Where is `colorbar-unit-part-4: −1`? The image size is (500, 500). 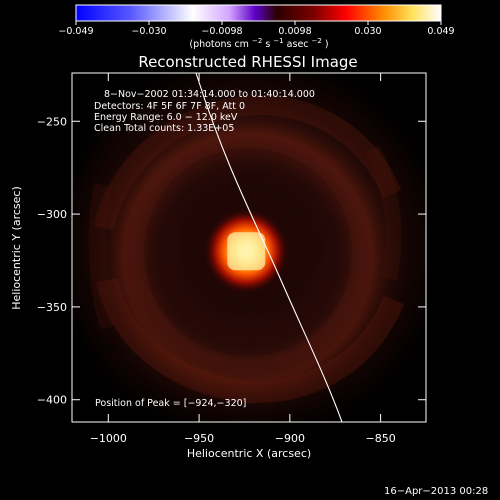 colorbar-unit-part-4: −1 is located at coordinates (278, 41).